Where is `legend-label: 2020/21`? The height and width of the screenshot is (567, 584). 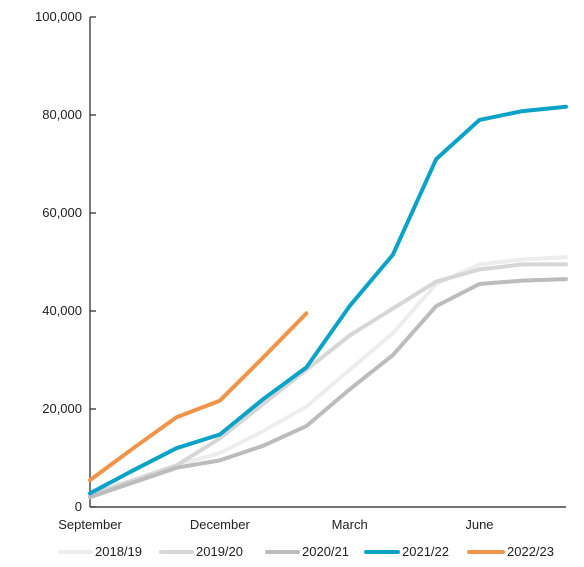
legend-label: 2020/21 is located at coordinates (325, 551).